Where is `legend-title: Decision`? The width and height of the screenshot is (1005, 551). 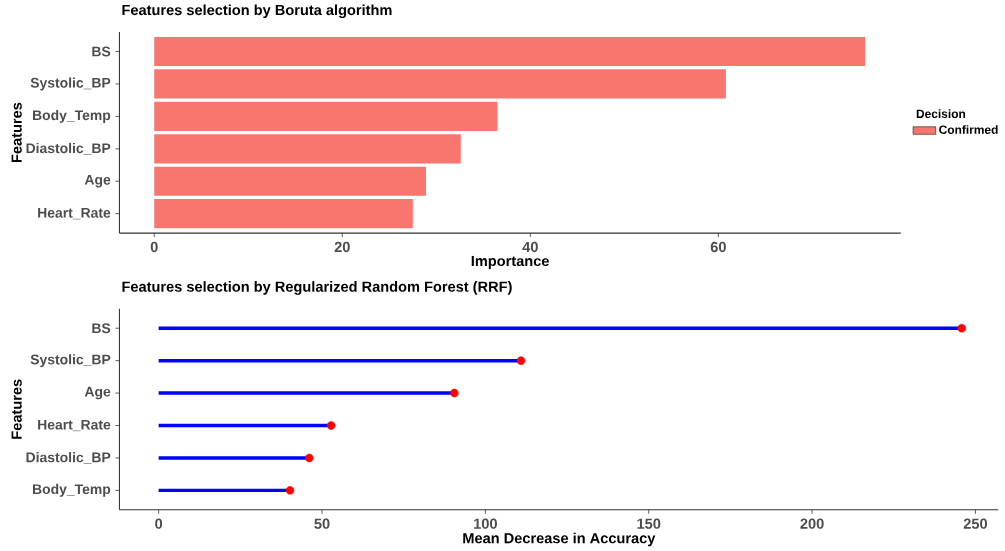 legend-title: Decision is located at coordinates (941, 114).